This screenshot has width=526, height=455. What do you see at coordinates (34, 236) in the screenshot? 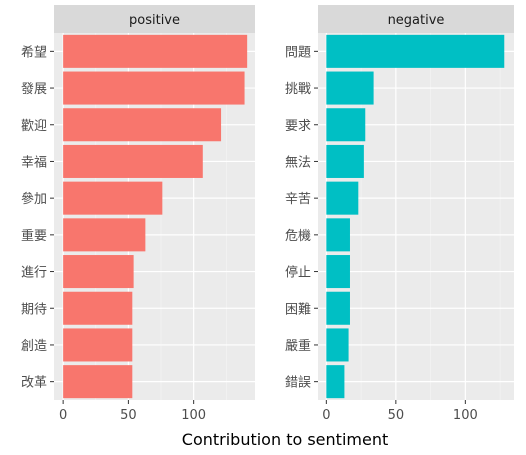
I see `y-tick-label: 重要` at bounding box center [34, 236].